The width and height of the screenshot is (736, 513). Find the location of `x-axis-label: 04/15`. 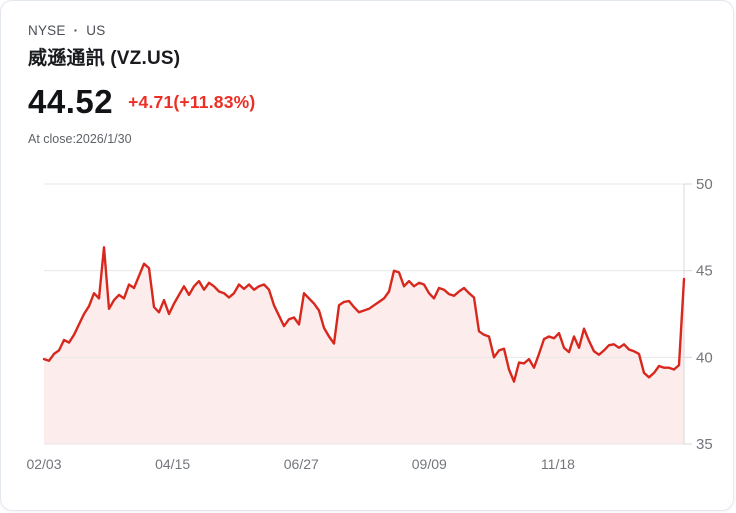

x-axis-label: 04/15 is located at coordinates (172, 464).